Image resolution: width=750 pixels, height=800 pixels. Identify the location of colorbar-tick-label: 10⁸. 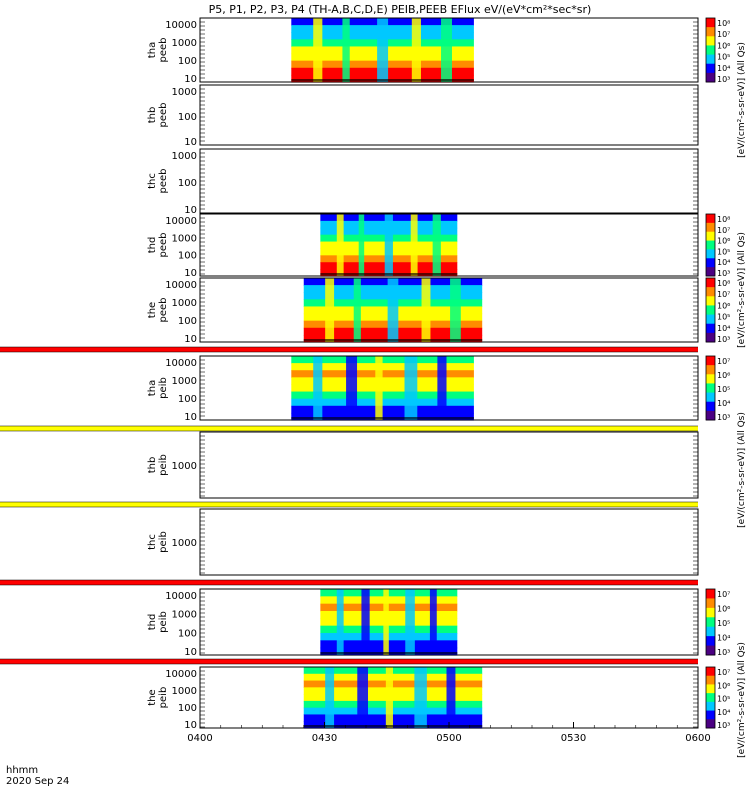
(723, 23).